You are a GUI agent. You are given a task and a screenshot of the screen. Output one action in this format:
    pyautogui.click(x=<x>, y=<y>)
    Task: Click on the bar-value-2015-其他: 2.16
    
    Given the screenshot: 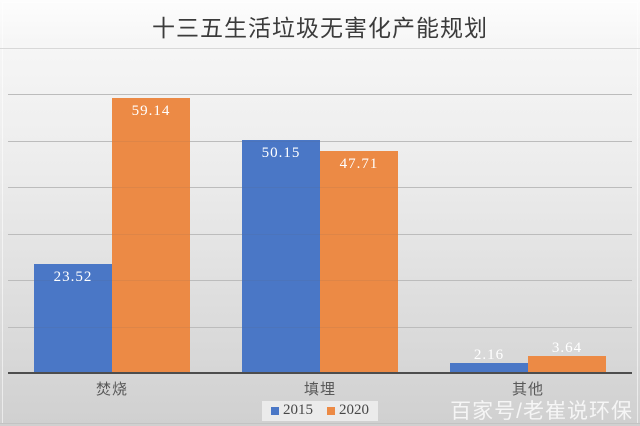 What is the action you would take?
    pyautogui.click(x=489, y=355)
    